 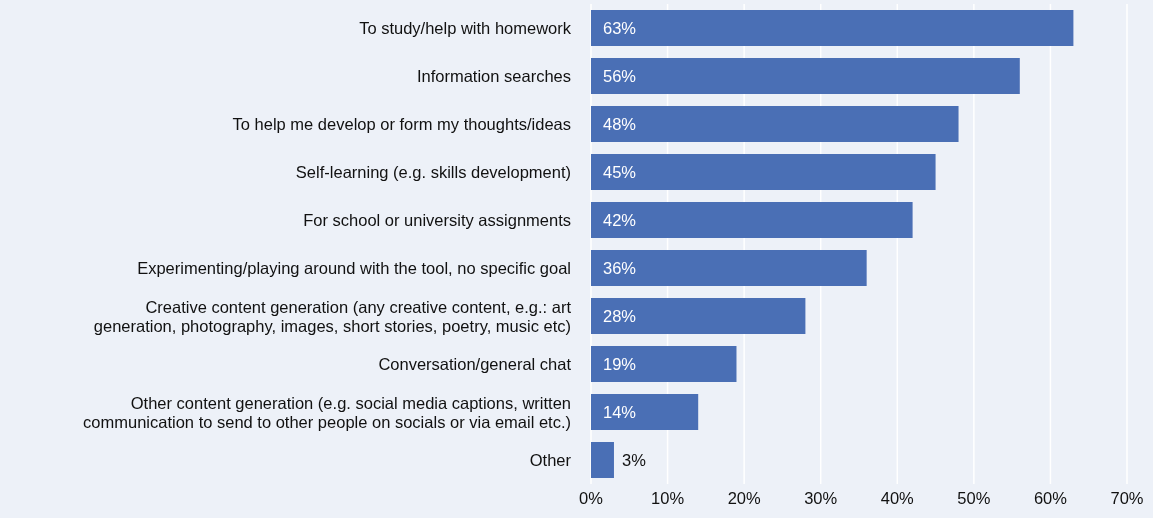 I want to click on x-tick-label: 30%, so click(x=821, y=497).